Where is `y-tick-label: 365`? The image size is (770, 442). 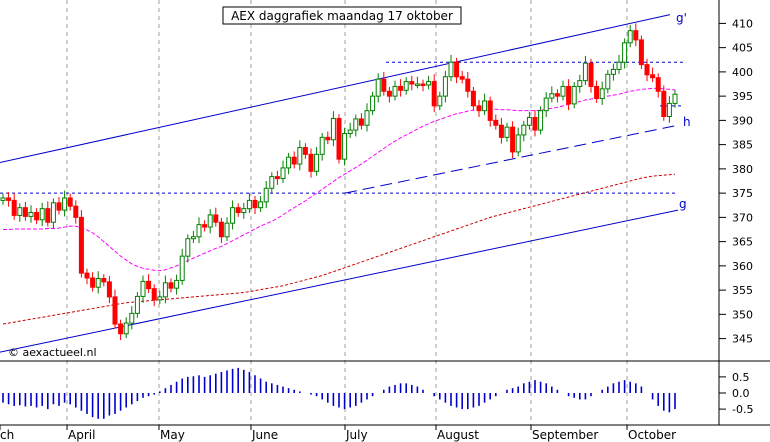
y-tick-label: 365 is located at coordinates (742, 242).